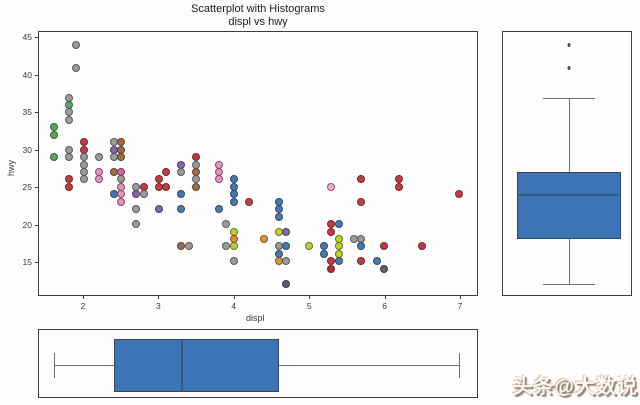  Describe the element at coordinates (258, 22) in the screenshot. I see `chart-subtitle: displ vs hwy` at that location.